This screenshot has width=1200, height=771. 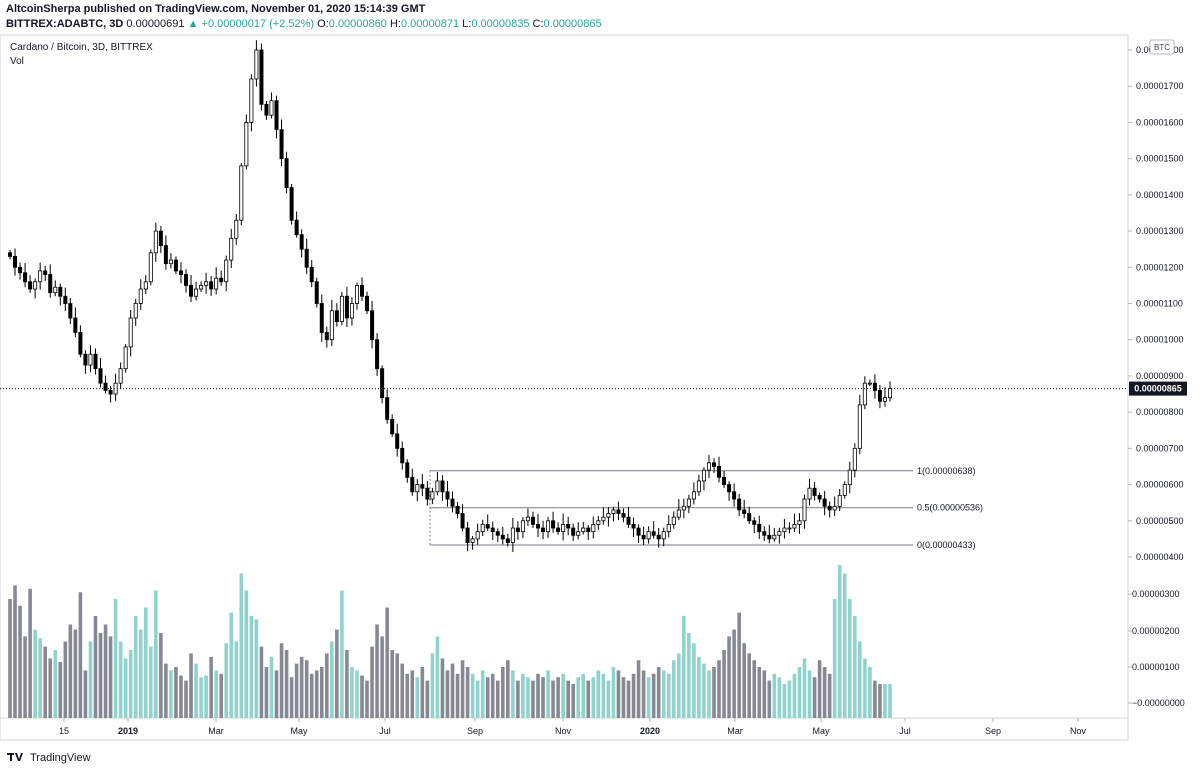 What do you see at coordinates (1158, 388) in the screenshot?
I see `last-price-tag: 0.00000865` at bounding box center [1158, 388].